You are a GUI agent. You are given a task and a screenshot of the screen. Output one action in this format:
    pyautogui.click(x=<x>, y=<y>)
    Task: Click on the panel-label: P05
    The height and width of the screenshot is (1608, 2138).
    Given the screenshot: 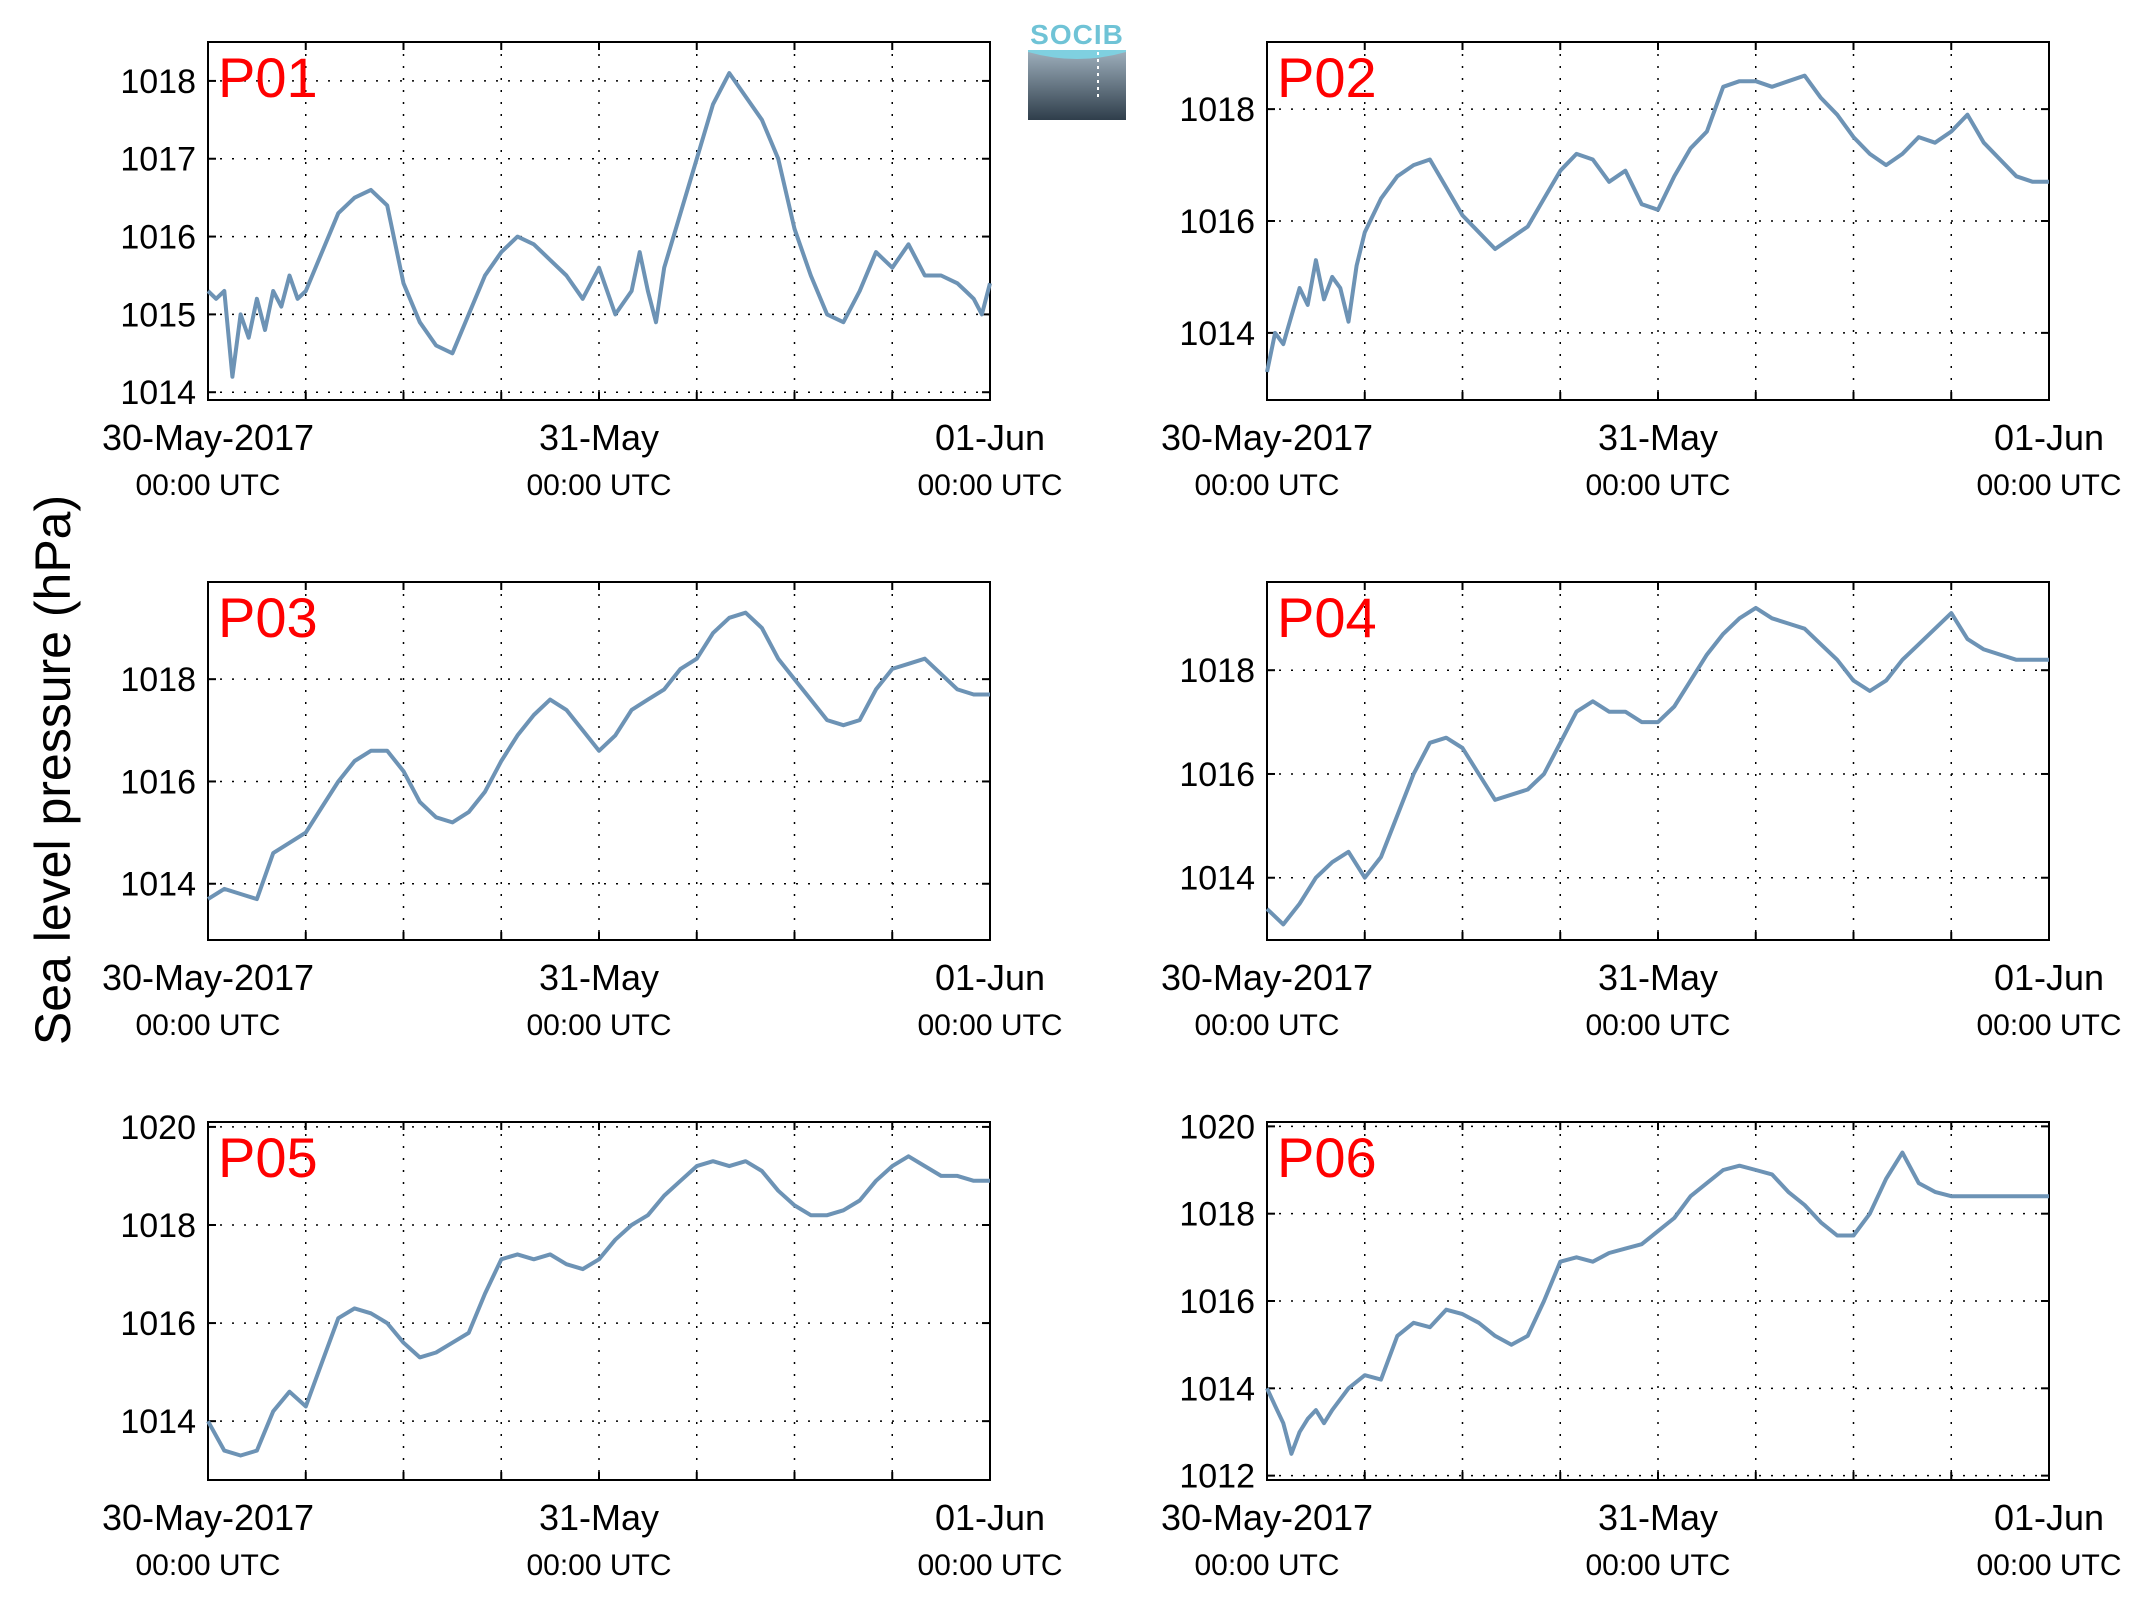 What is the action you would take?
    pyautogui.click(x=268, y=1157)
    